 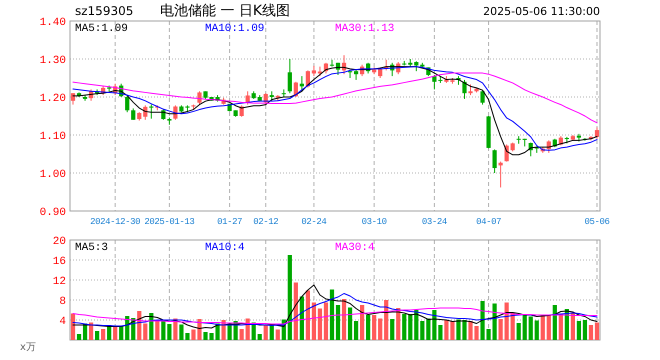 I want to click on y-tick-label: 8, so click(x=62, y=302).